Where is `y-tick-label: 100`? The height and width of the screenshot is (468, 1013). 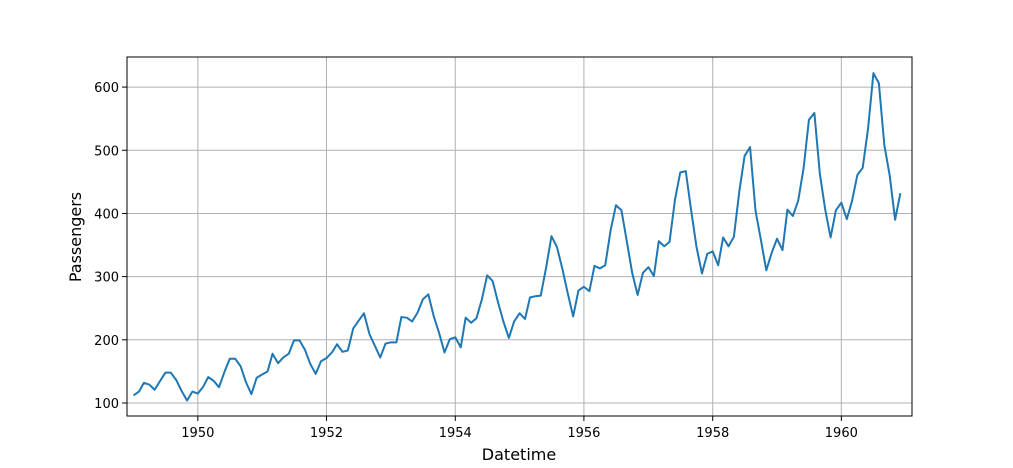 y-tick-label: 100 is located at coordinates (106, 404).